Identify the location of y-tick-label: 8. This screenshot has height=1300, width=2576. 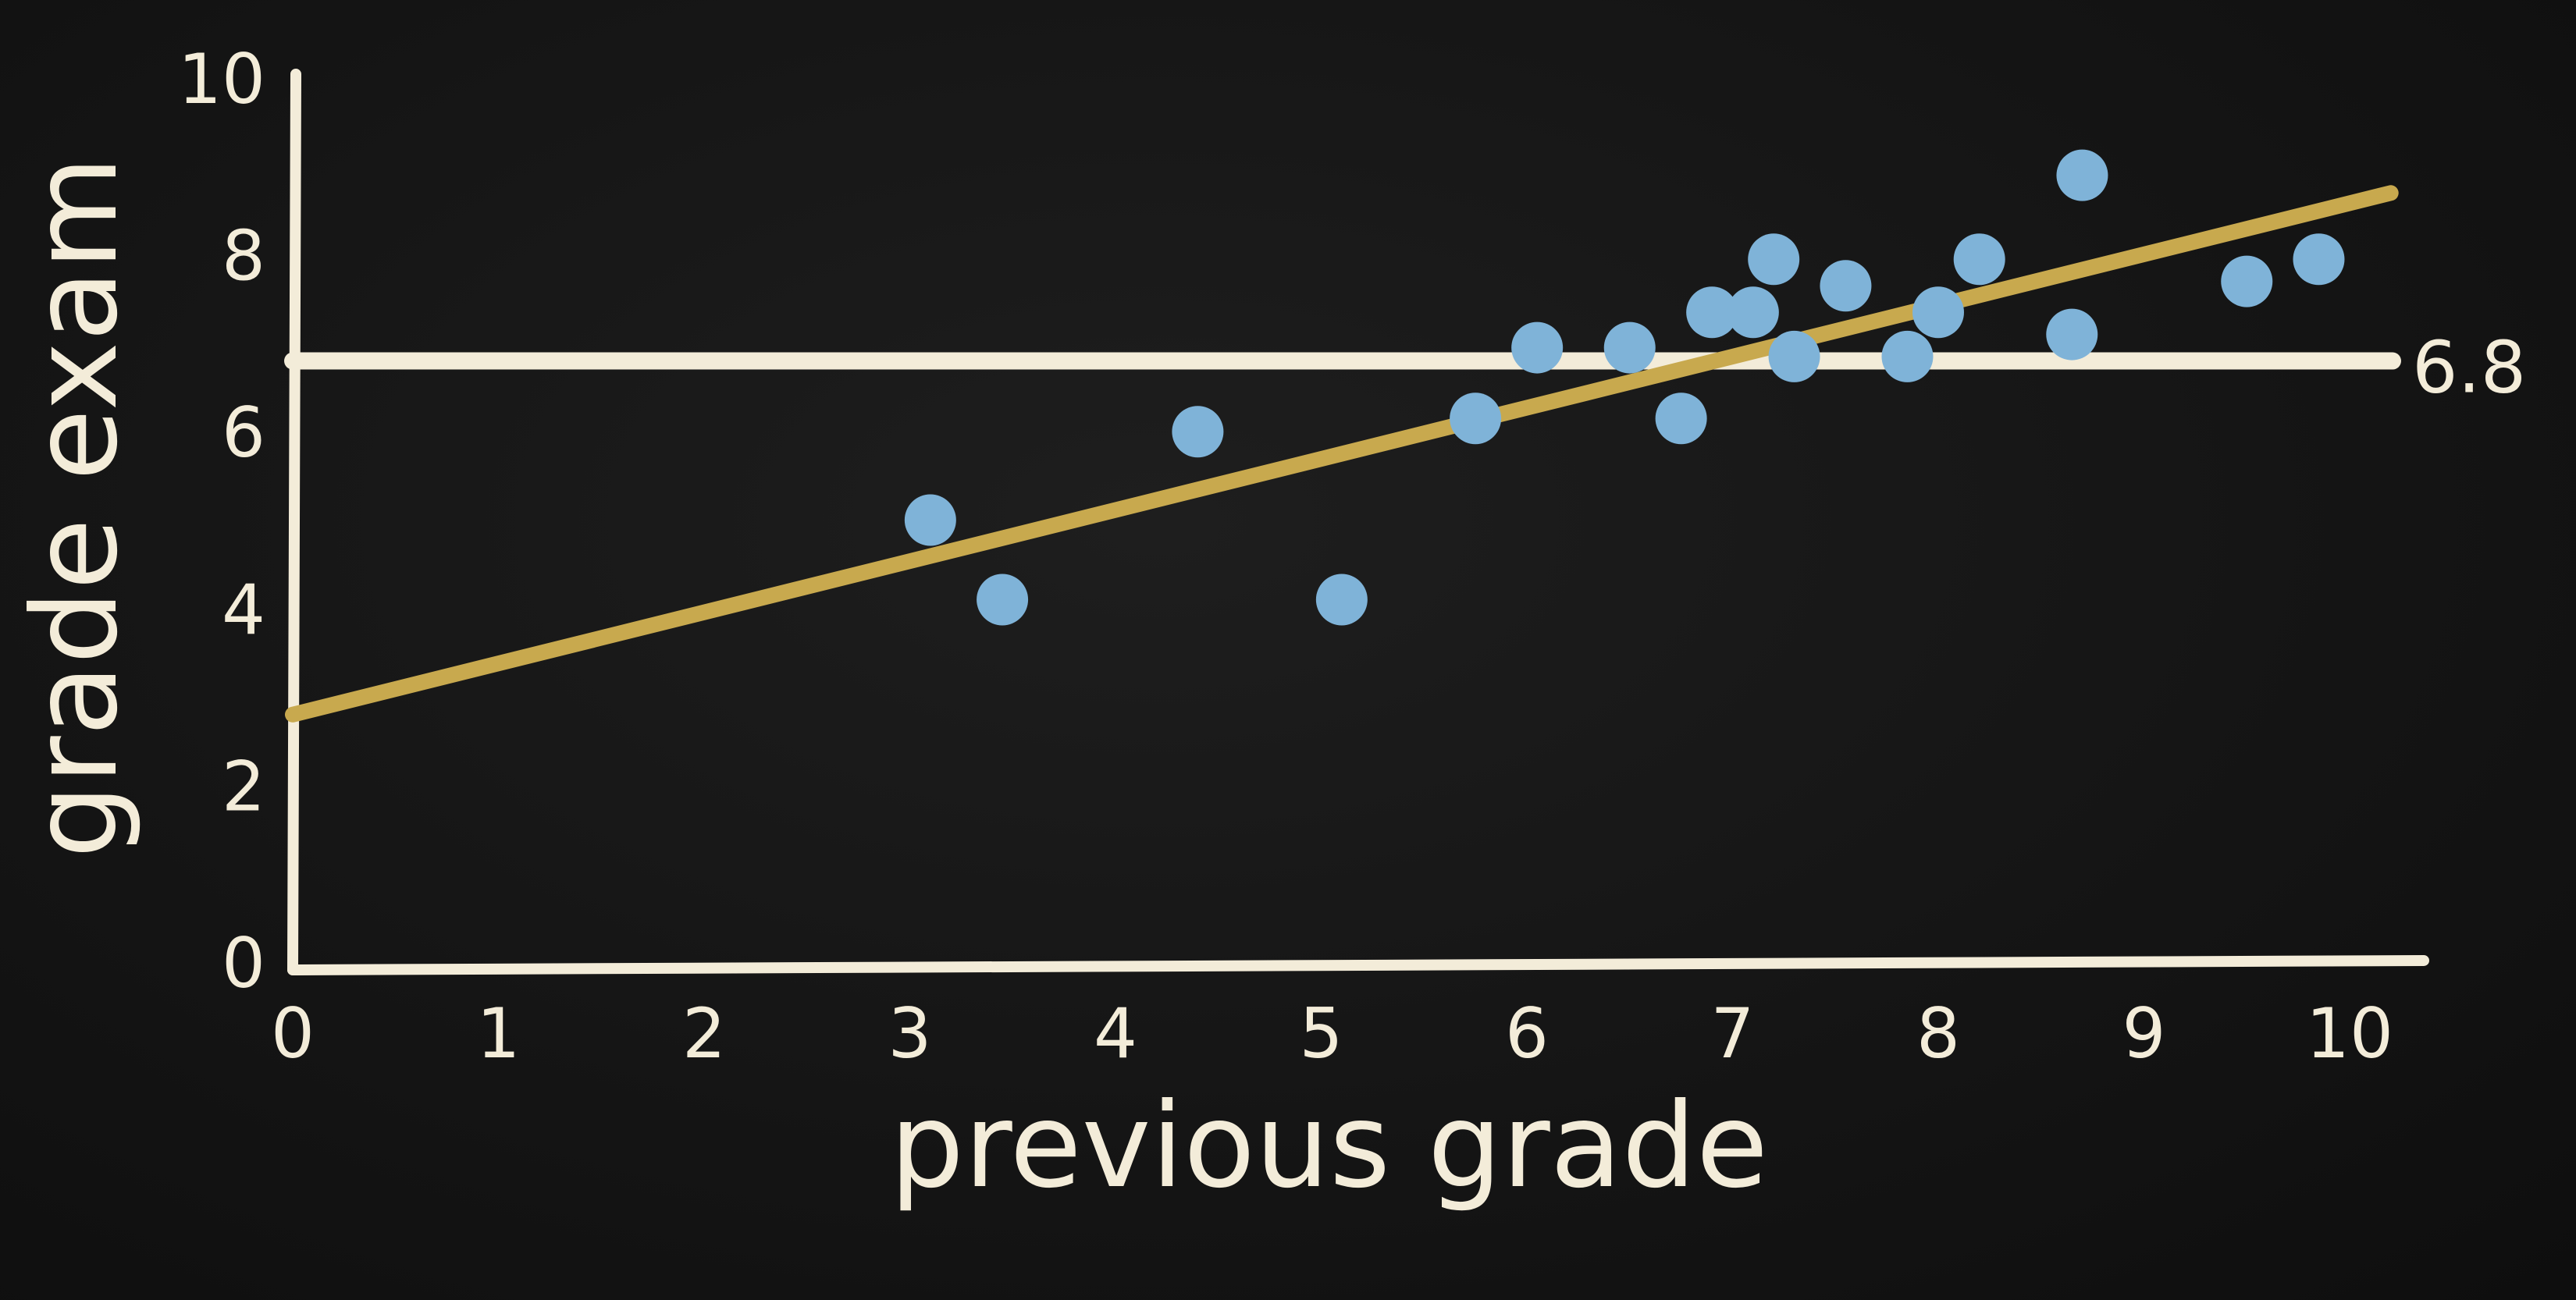
(243, 256).